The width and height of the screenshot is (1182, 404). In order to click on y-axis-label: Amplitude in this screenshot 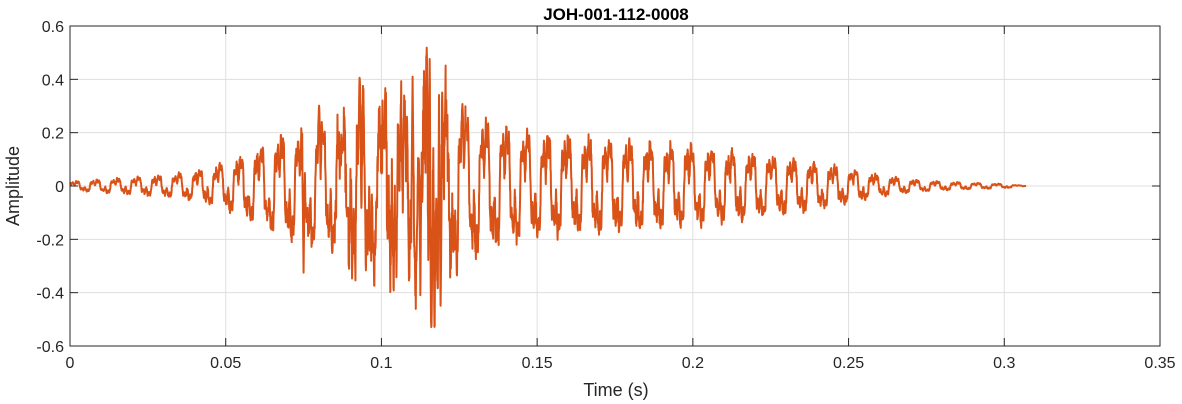, I will do `click(13, 186)`.